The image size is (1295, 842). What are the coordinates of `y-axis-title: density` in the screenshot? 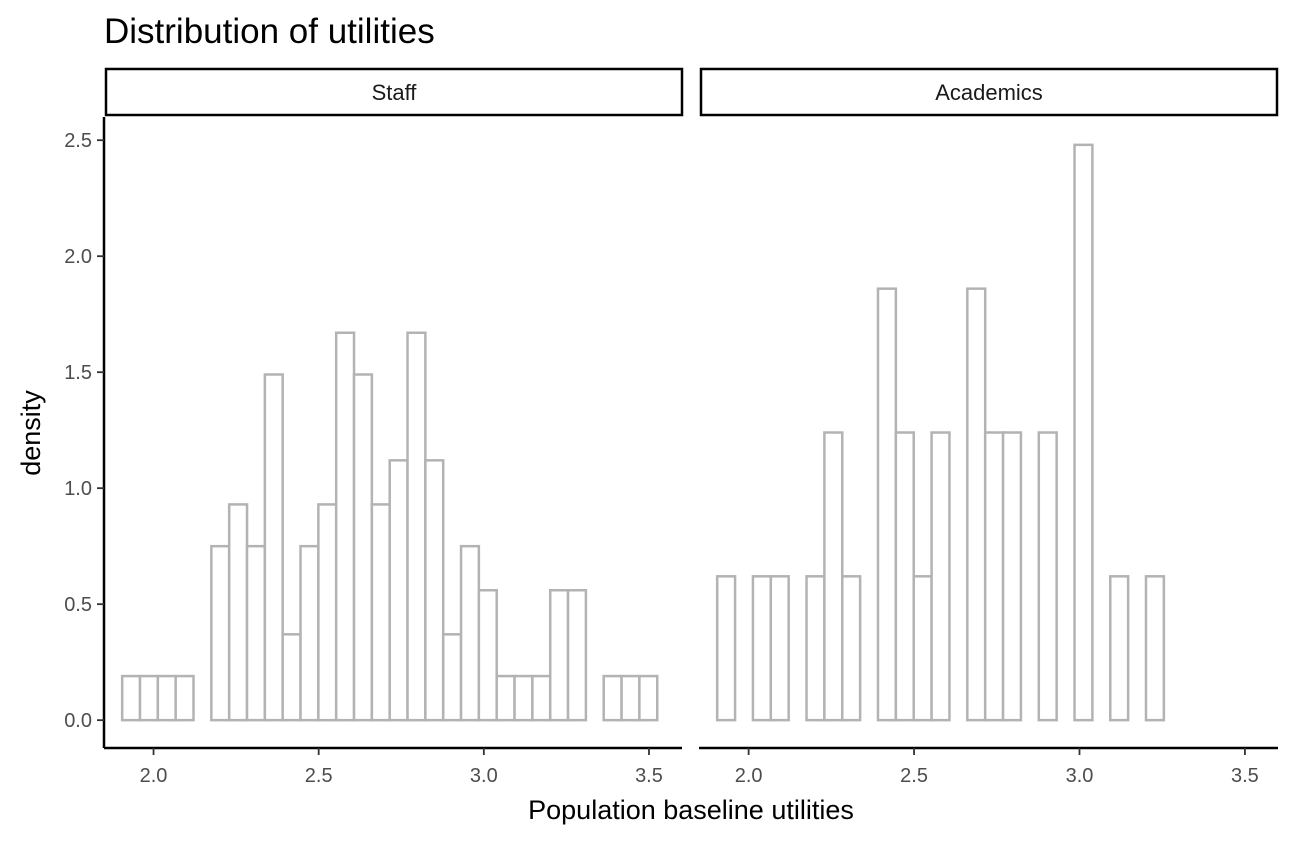 It's located at (31, 433).